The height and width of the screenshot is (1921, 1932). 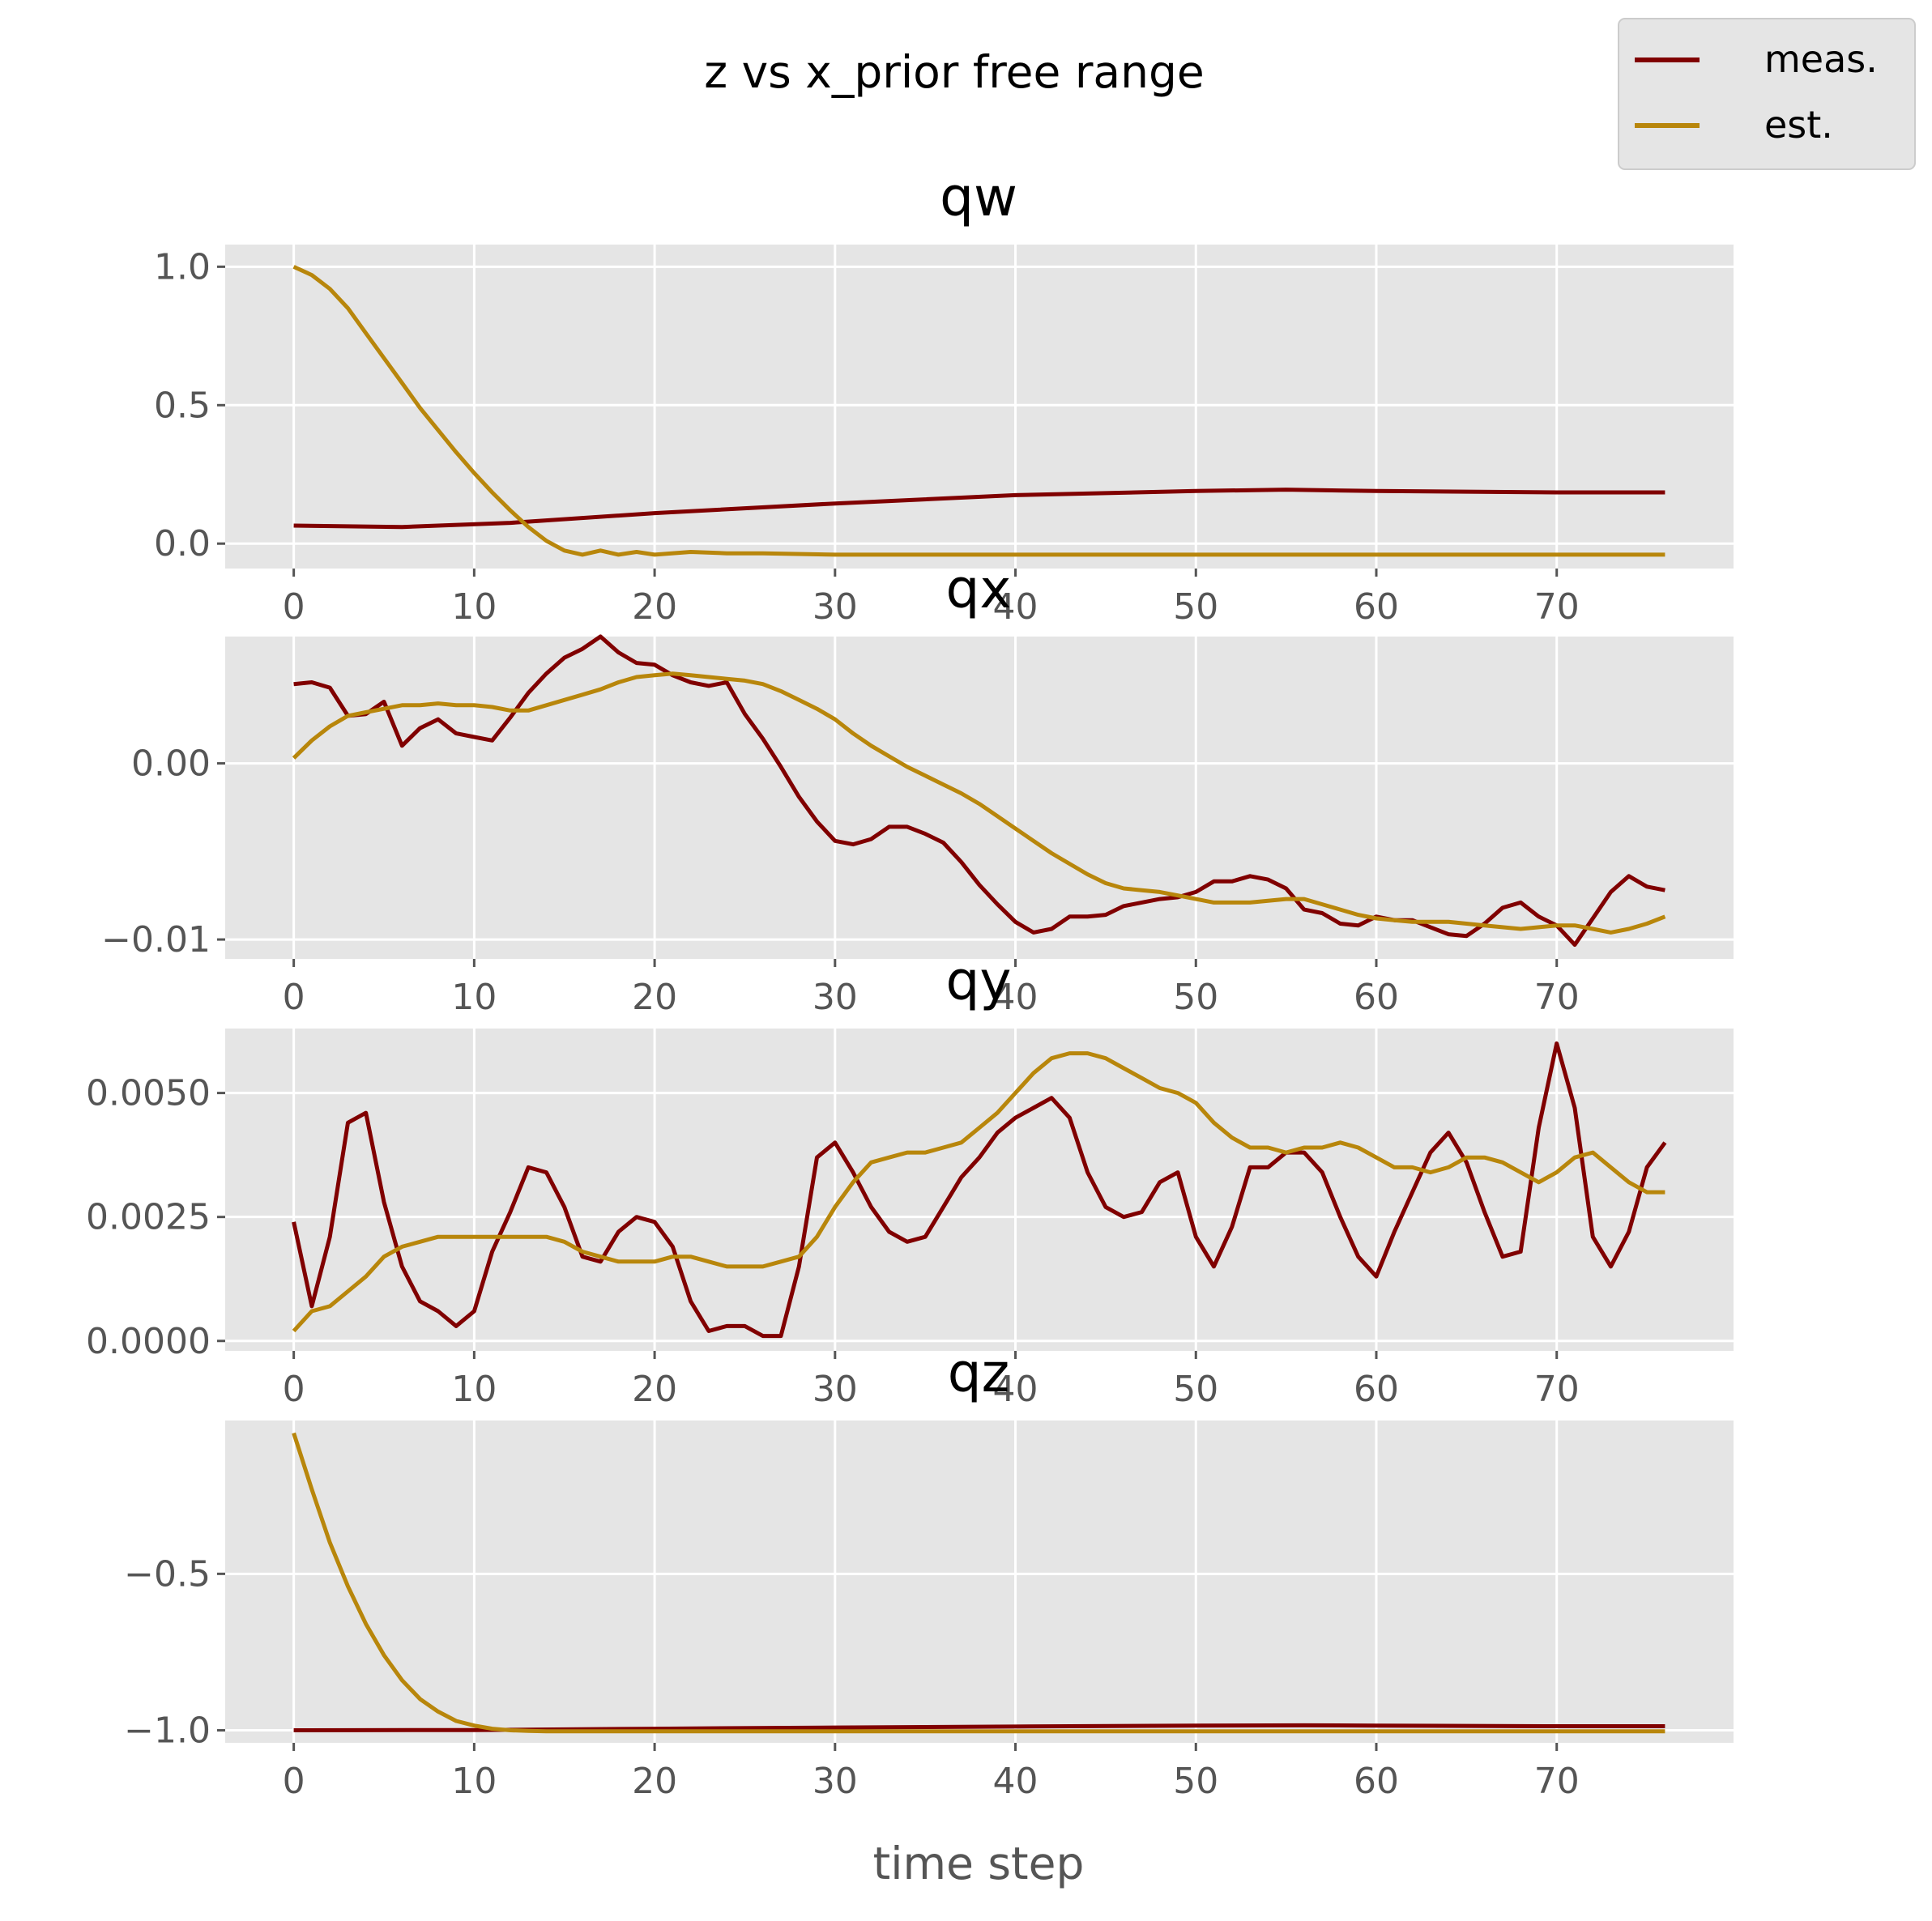 I want to click on y-tick-label: 0.5, so click(x=183, y=405).